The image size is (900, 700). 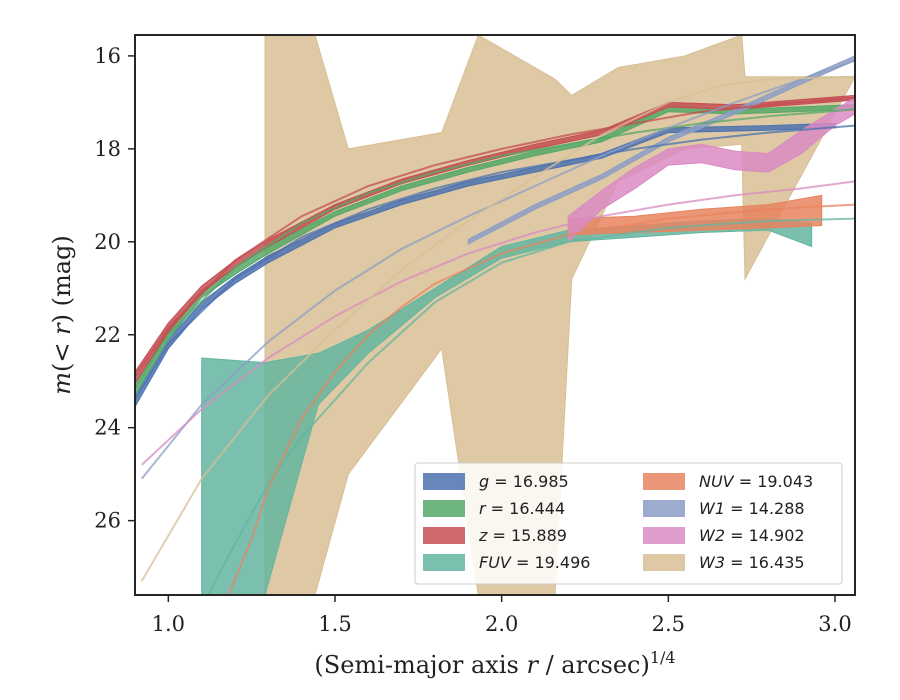 What do you see at coordinates (664, 481) in the screenshot?
I see `legend-swatch-nuv` at bounding box center [664, 481].